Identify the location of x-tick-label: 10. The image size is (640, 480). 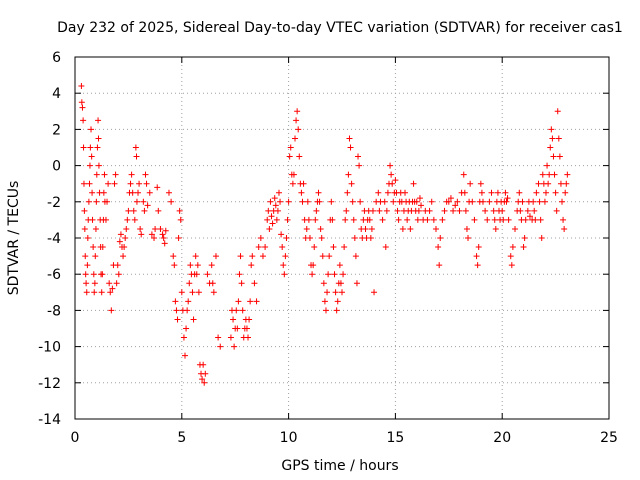
(289, 438).